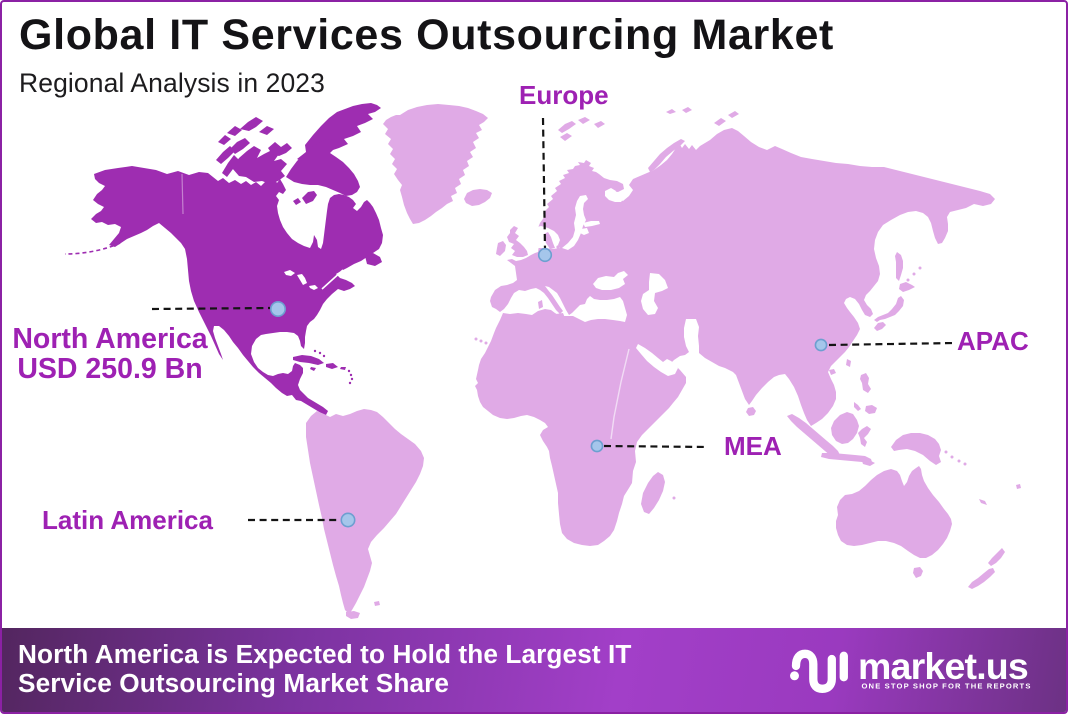  I want to click on svg-text: market.us, so click(943, 666).